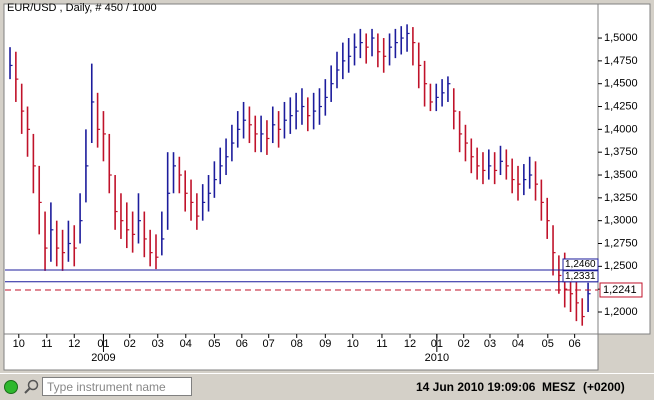 This screenshot has height=400, width=654. What do you see at coordinates (604, 387) in the screenshot?
I see `utc-offset: (+0200)` at bounding box center [604, 387].